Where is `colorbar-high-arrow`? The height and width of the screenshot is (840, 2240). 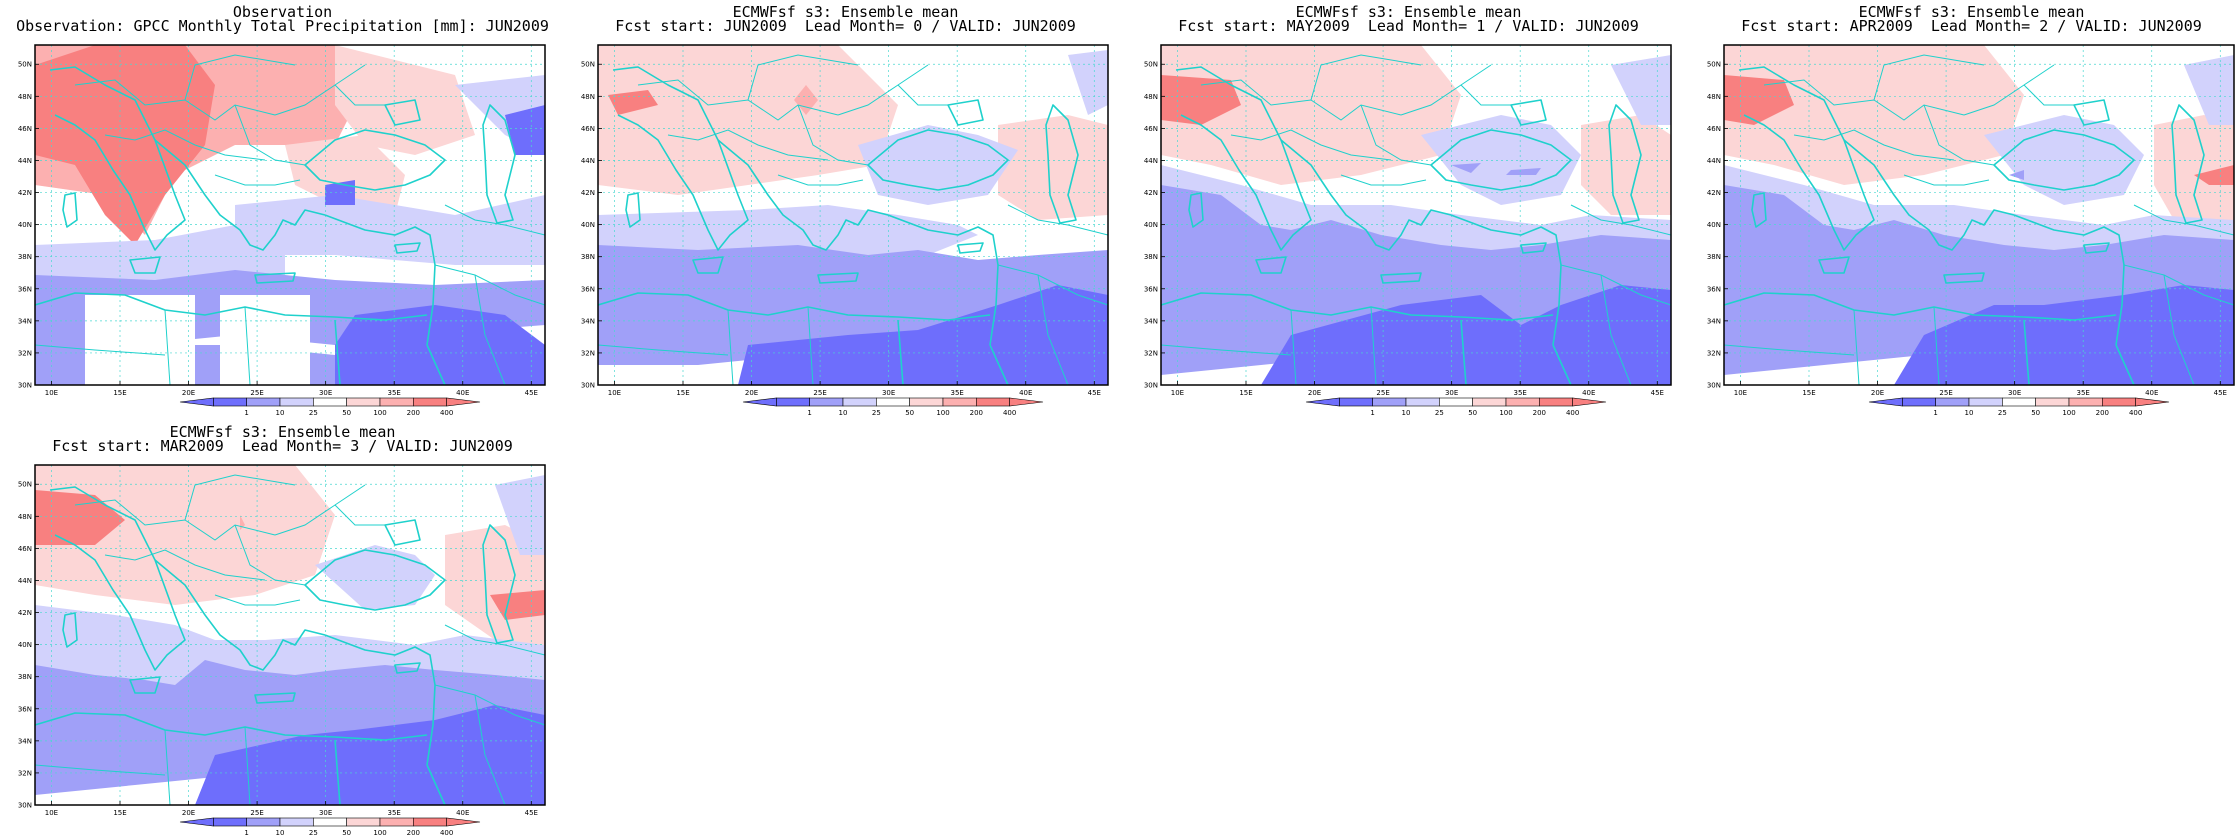 colorbar-high-arrow is located at coordinates (463, 402).